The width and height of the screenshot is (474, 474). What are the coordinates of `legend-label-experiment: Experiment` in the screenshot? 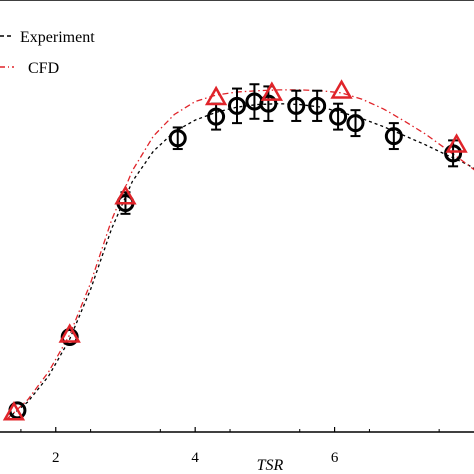 It's located at (57, 37).